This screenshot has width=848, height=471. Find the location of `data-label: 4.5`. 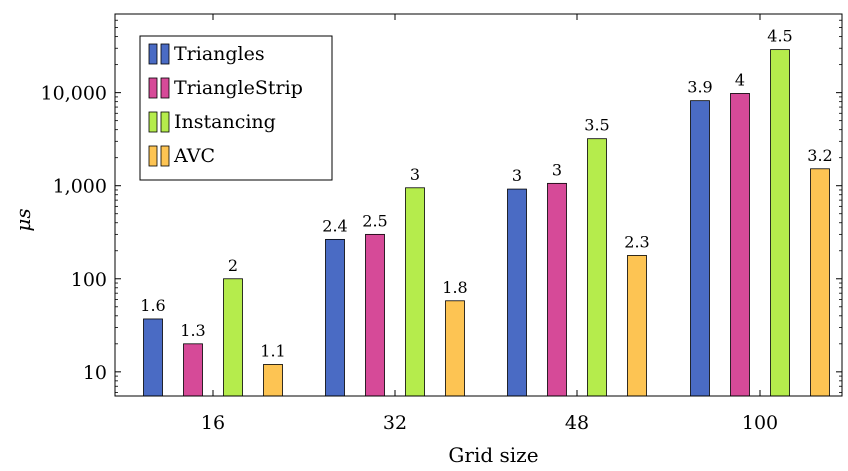

data-label: 4.5 is located at coordinates (779, 36).